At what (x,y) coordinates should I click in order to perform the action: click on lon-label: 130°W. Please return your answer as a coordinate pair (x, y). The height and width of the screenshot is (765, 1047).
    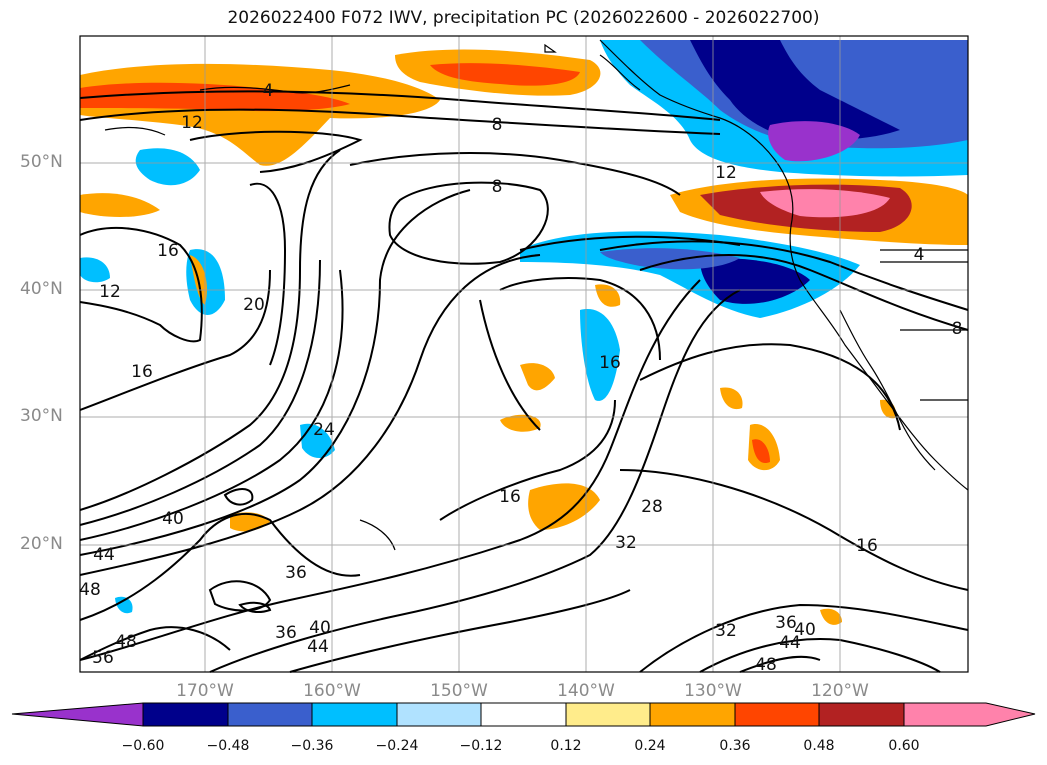
    Looking at the image, I should click on (713, 691).